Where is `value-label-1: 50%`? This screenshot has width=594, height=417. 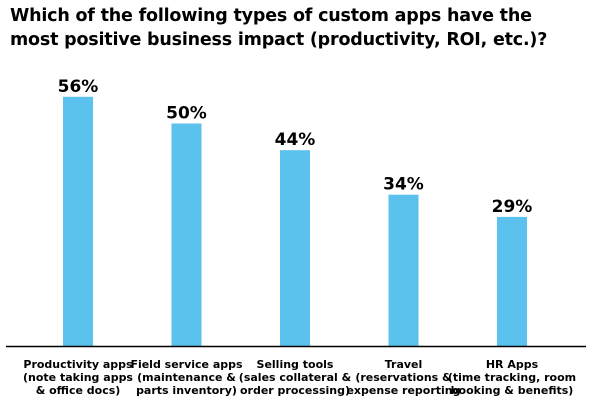 value-label-1: 50% is located at coordinates (186, 114).